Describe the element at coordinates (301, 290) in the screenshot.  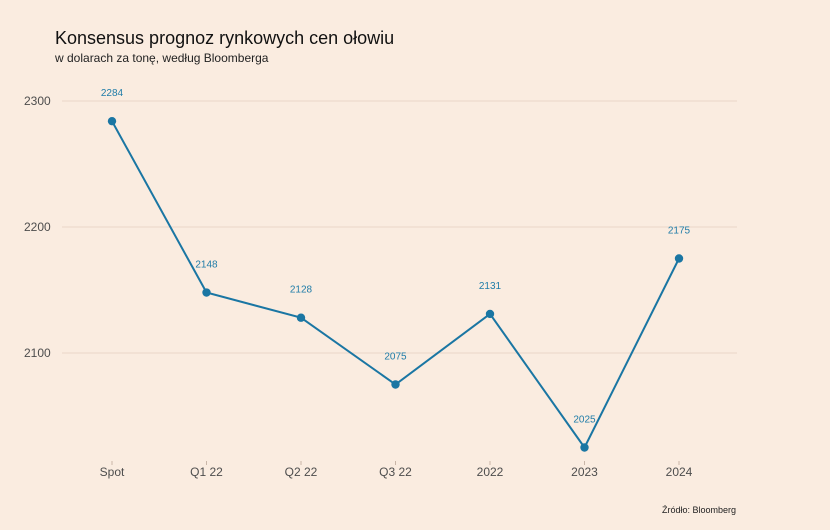
I see `data-label: 2128` at that location.